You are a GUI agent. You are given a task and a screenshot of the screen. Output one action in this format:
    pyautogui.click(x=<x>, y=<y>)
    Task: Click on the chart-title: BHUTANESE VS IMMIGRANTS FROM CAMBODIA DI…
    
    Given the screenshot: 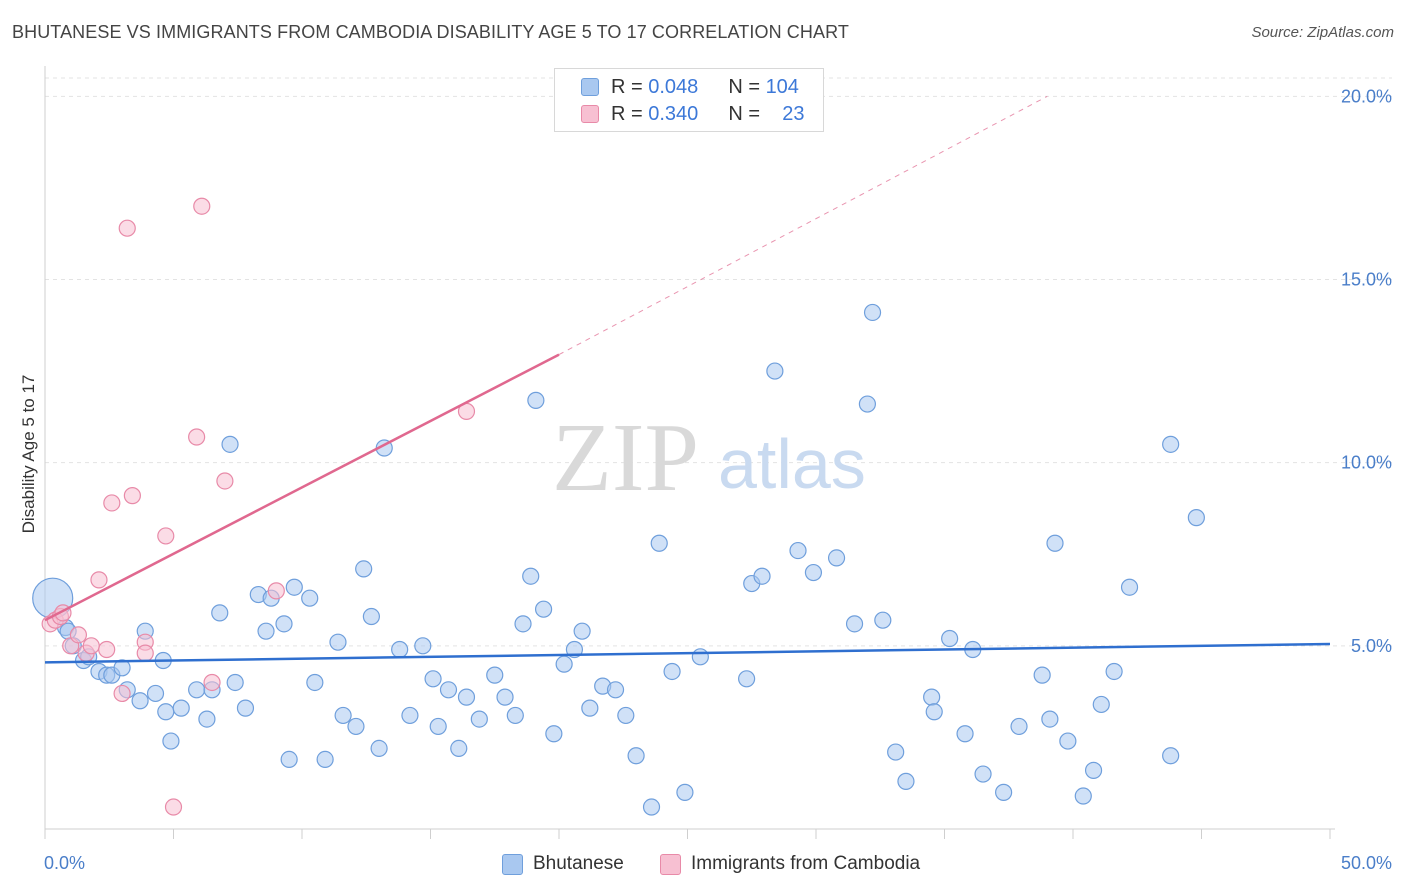 What is the action you would take?
    pyautogui.click(x=430, y=32)
    